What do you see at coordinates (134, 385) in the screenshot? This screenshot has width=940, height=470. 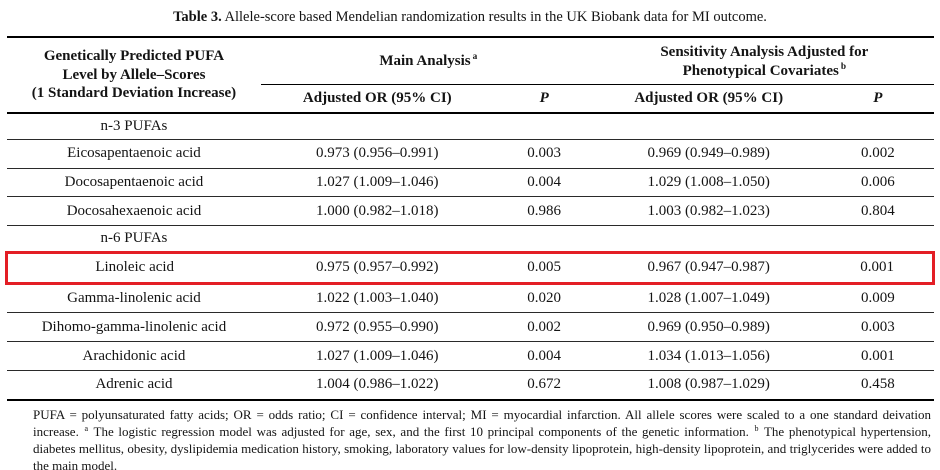 I see `pufa-name-cell: Adrenic acid` at bounding box center [134, 385].